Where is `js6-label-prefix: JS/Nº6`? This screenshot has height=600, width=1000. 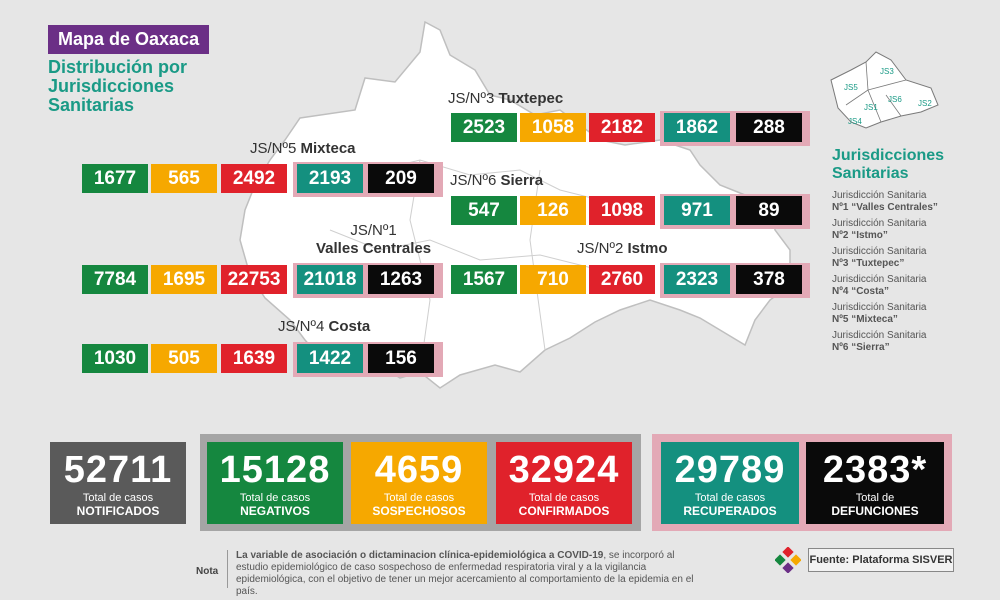 js6-label-prefix: JS/Nº6 is located at coordinates (473, 180).